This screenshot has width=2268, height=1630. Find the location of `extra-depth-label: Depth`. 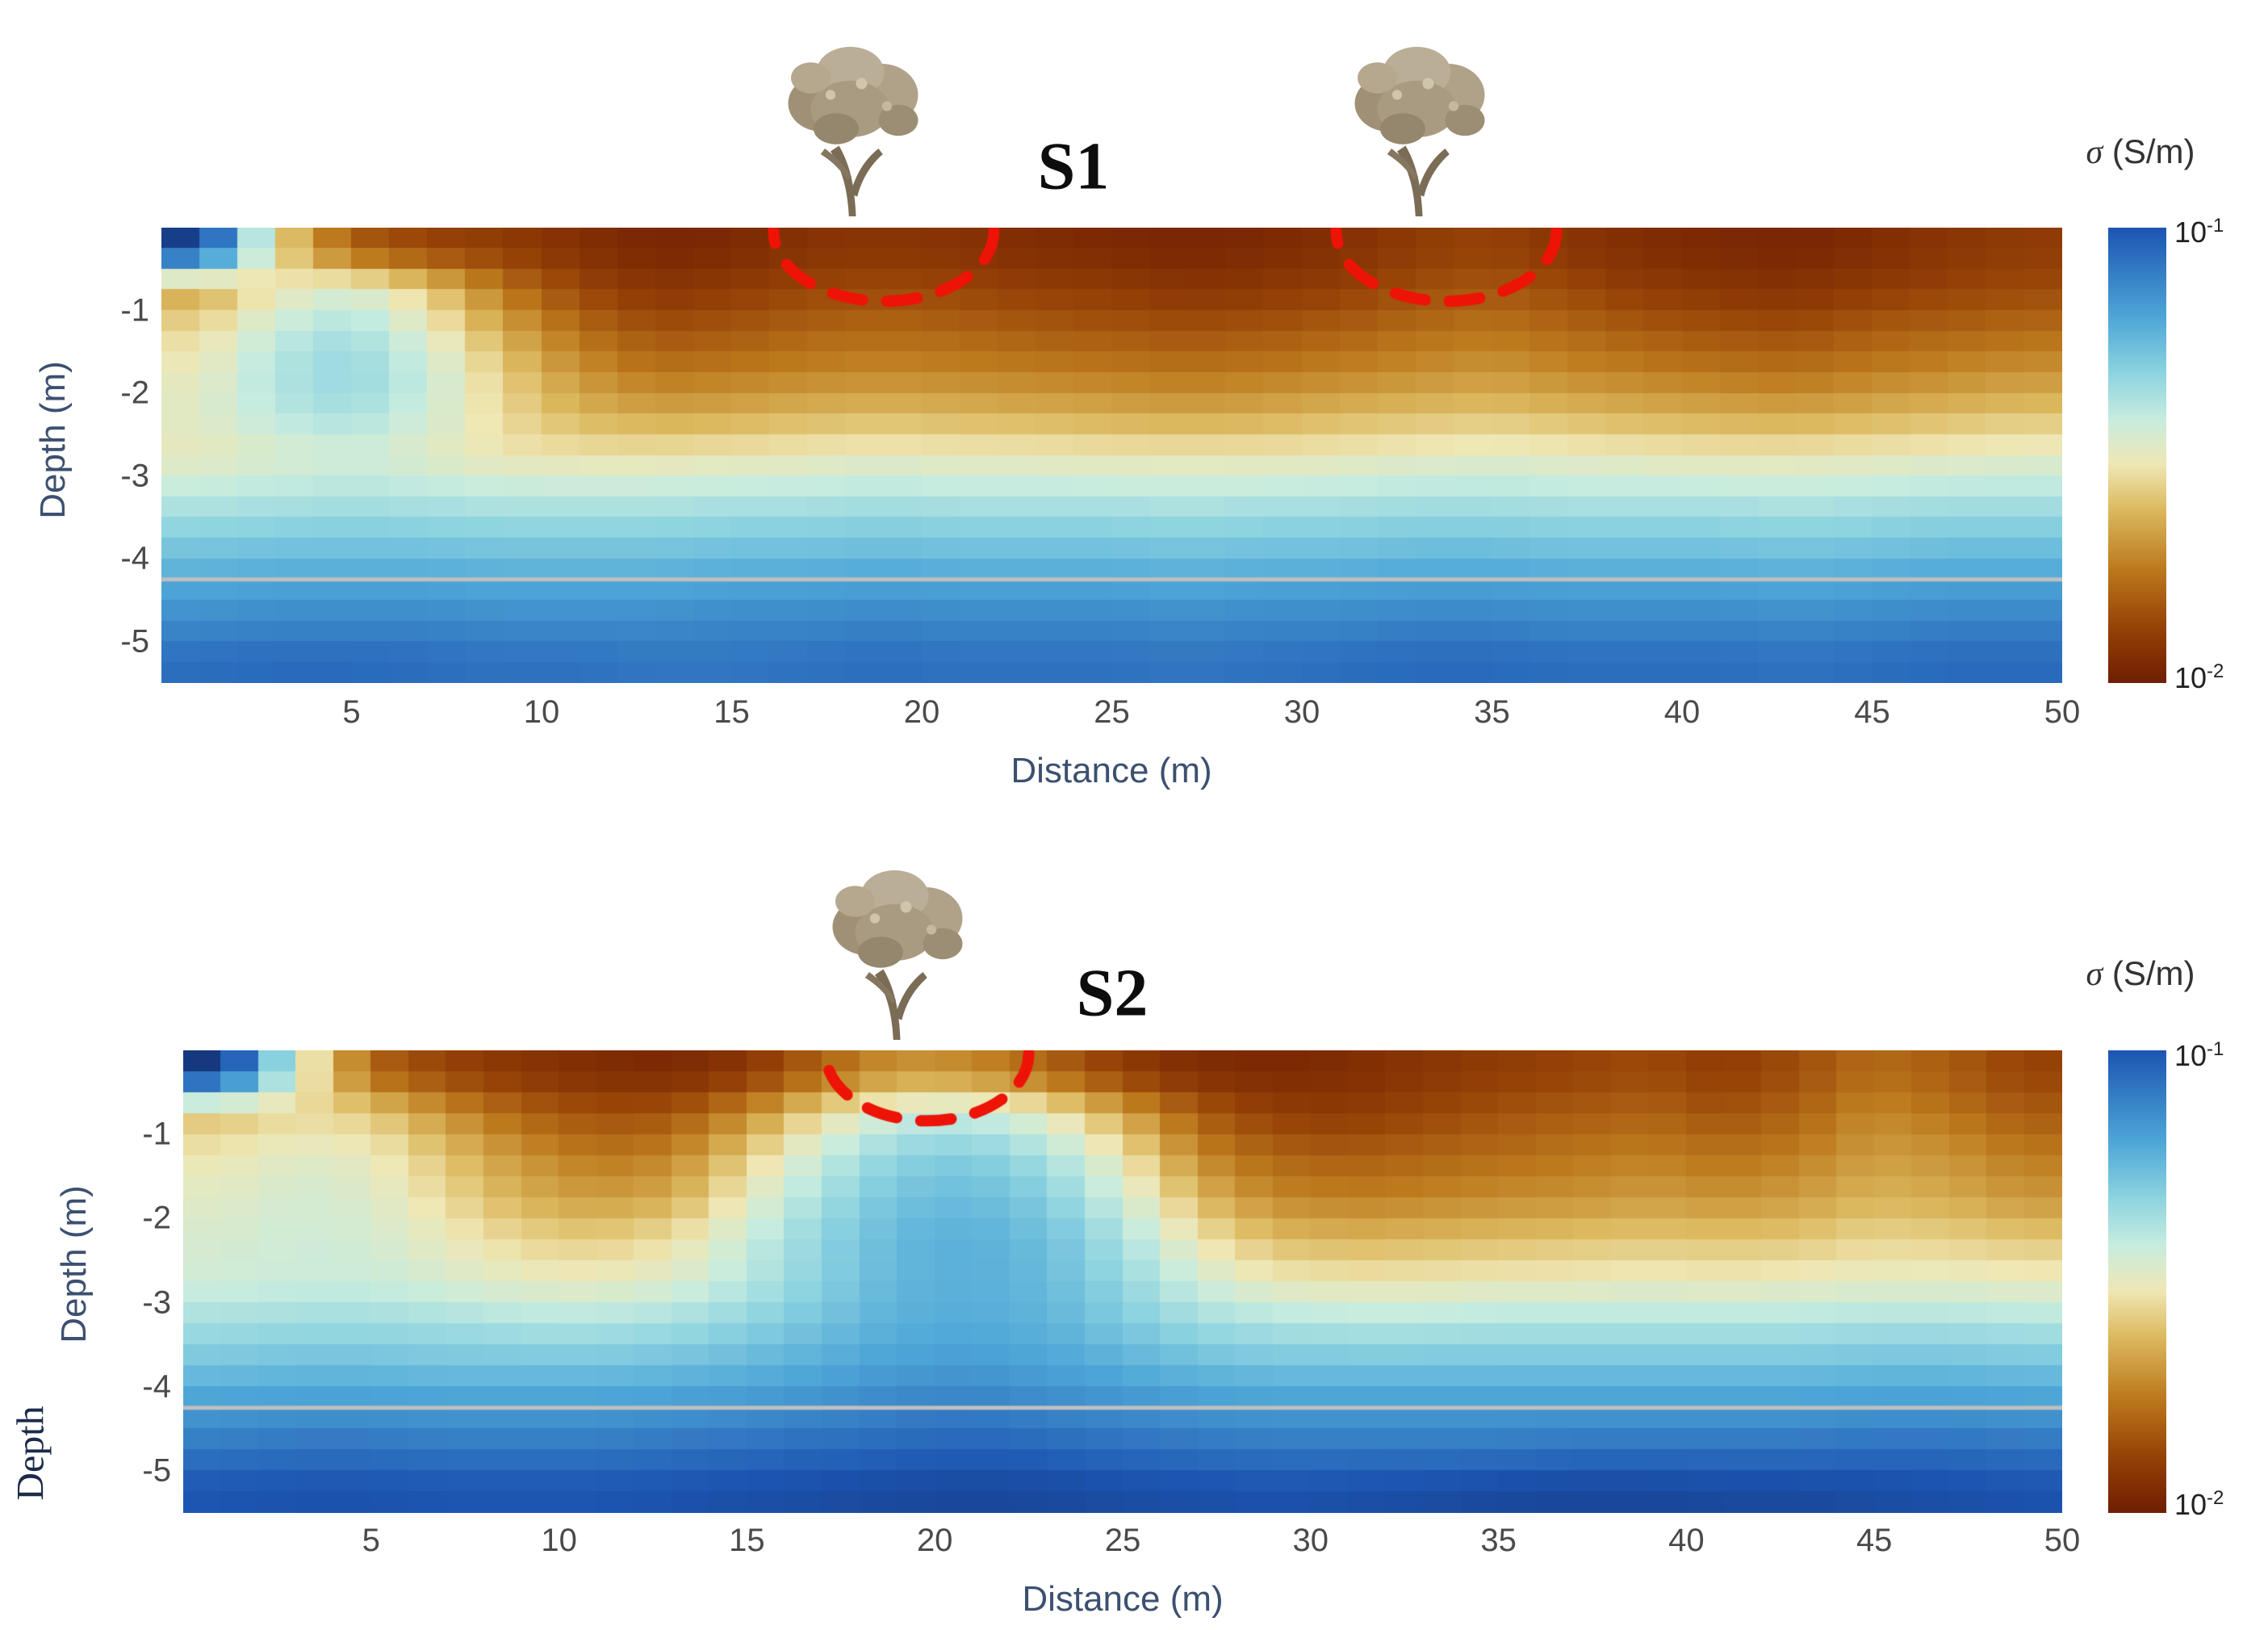

extra-depth-label: Depth is located at coordinates (31, 1453).